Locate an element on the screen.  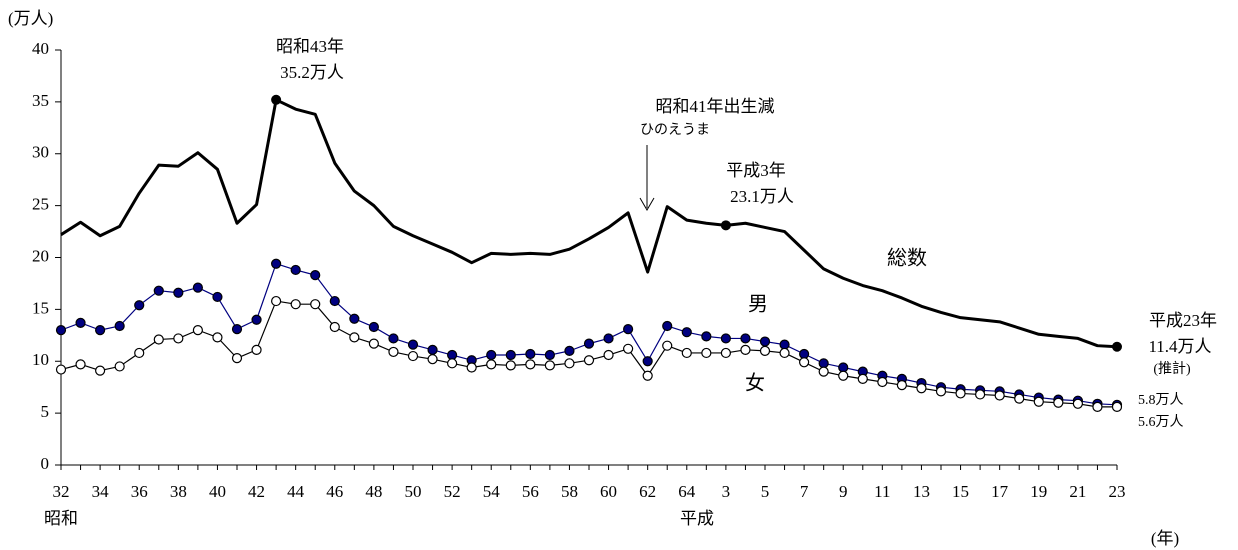
series-label: 男 is located at coordinates (758, 305).